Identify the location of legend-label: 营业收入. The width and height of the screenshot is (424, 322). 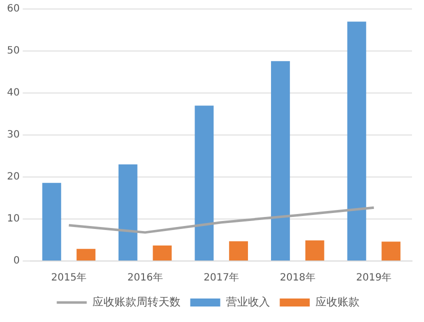
(248, 301).